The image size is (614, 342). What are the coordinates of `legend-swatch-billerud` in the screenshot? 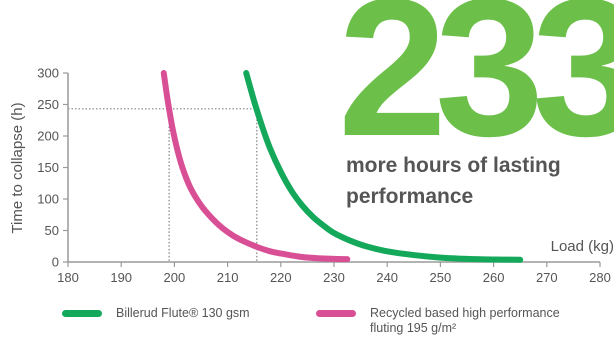 It's located at (82, 313).